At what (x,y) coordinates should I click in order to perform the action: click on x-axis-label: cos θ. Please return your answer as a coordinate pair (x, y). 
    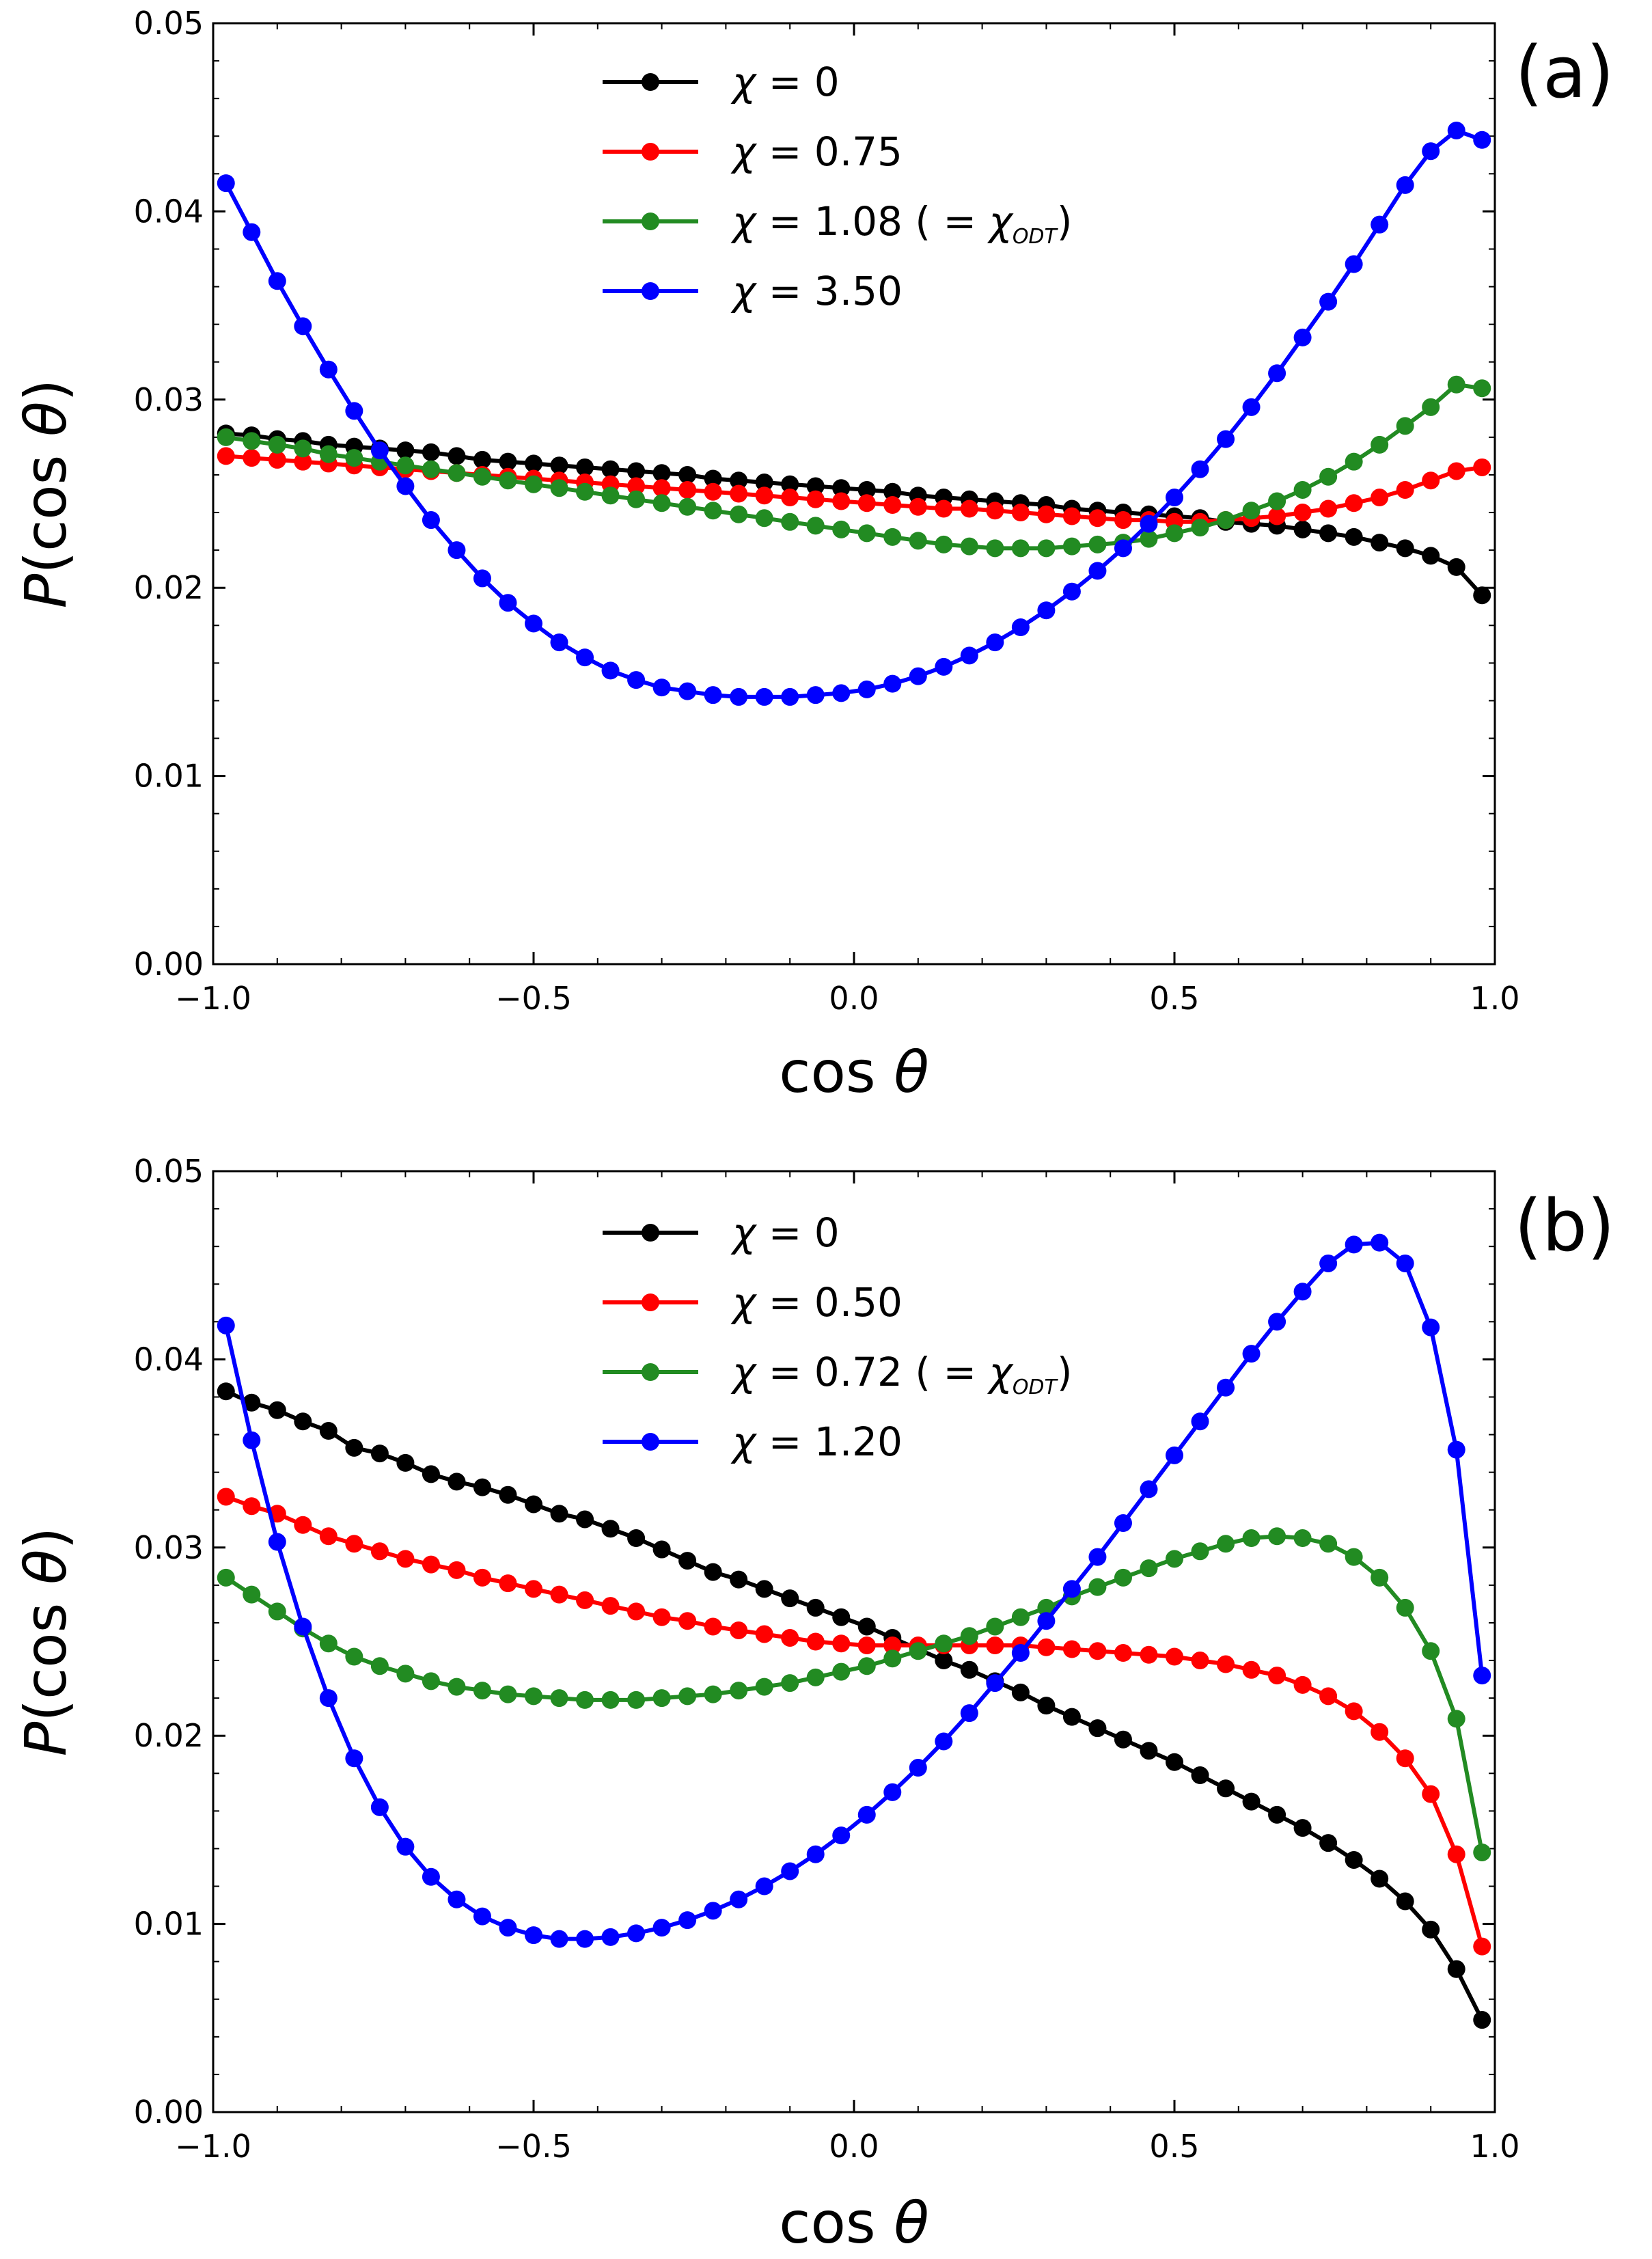
    Looking at the image, I should click on (854, 1072).